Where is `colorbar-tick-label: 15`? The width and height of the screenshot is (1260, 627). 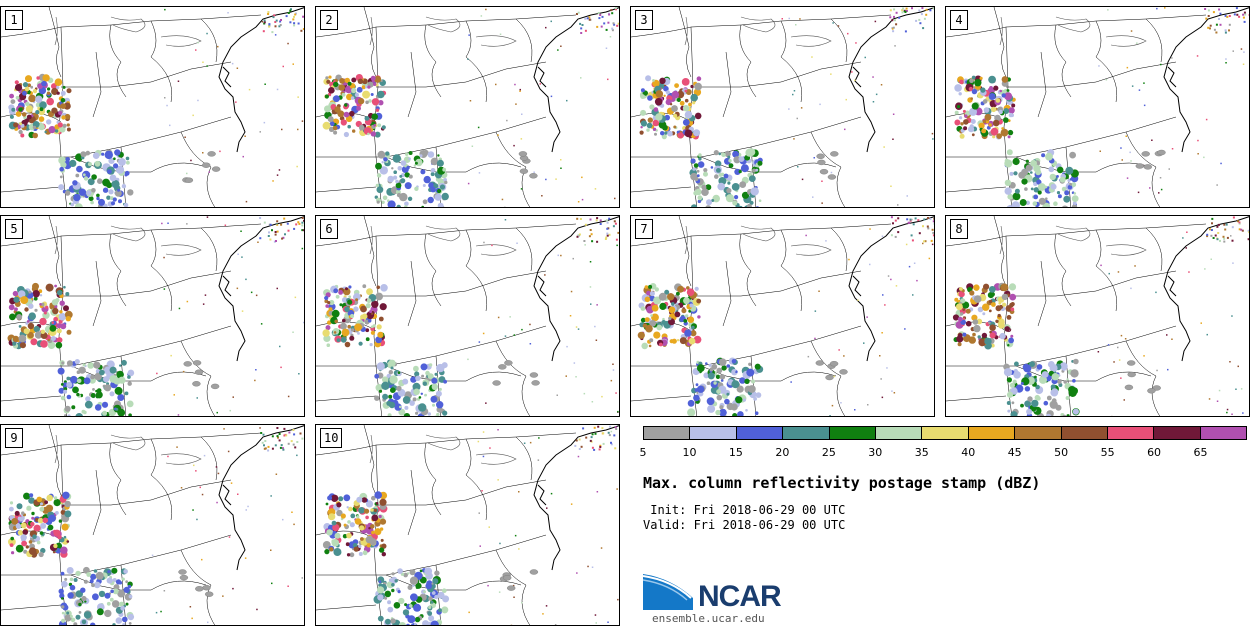 colorbar-tick-label: 15 is located at coordinates (735, 452).